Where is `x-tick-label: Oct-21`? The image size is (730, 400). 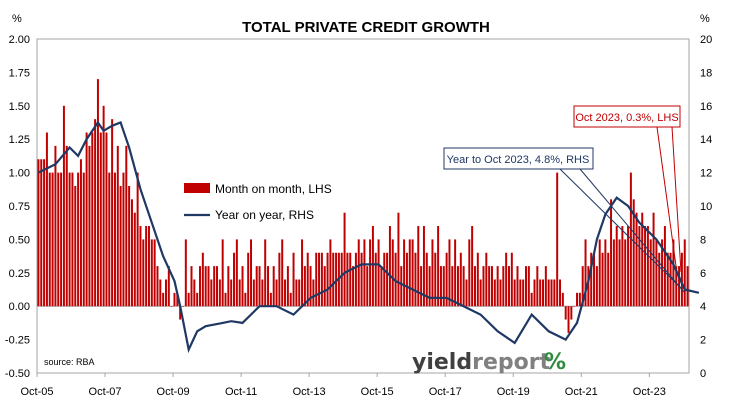
x-tick-label: Oct-21 is located at coordinates (581, 392).